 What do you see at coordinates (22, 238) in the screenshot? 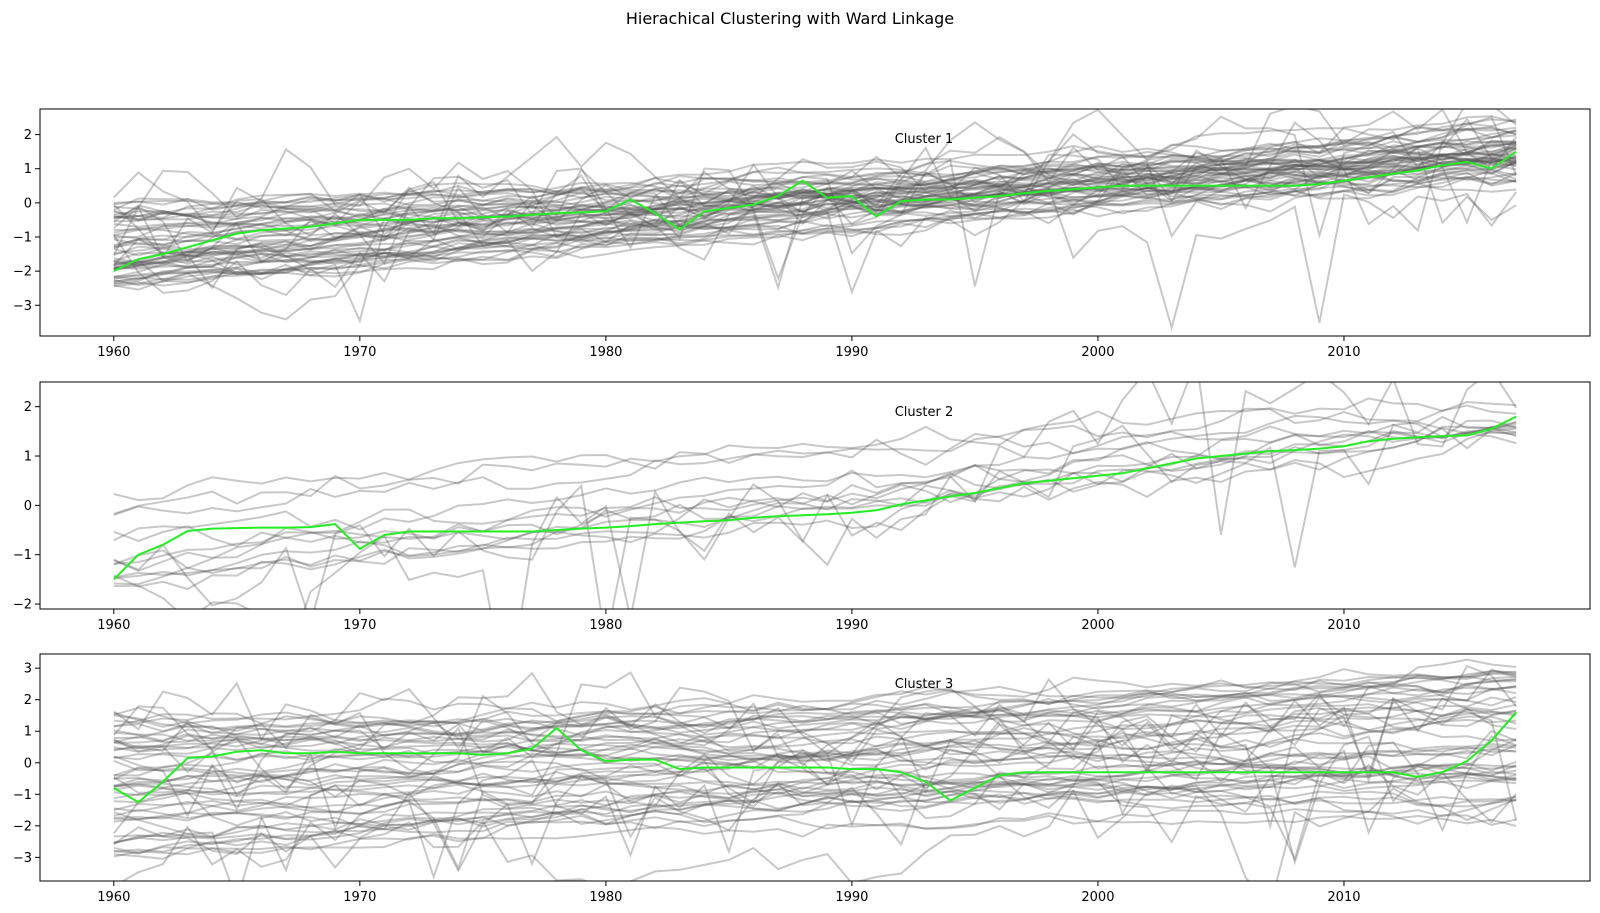
I see `y-tick-label: −1` at bounding box center [22, 238].